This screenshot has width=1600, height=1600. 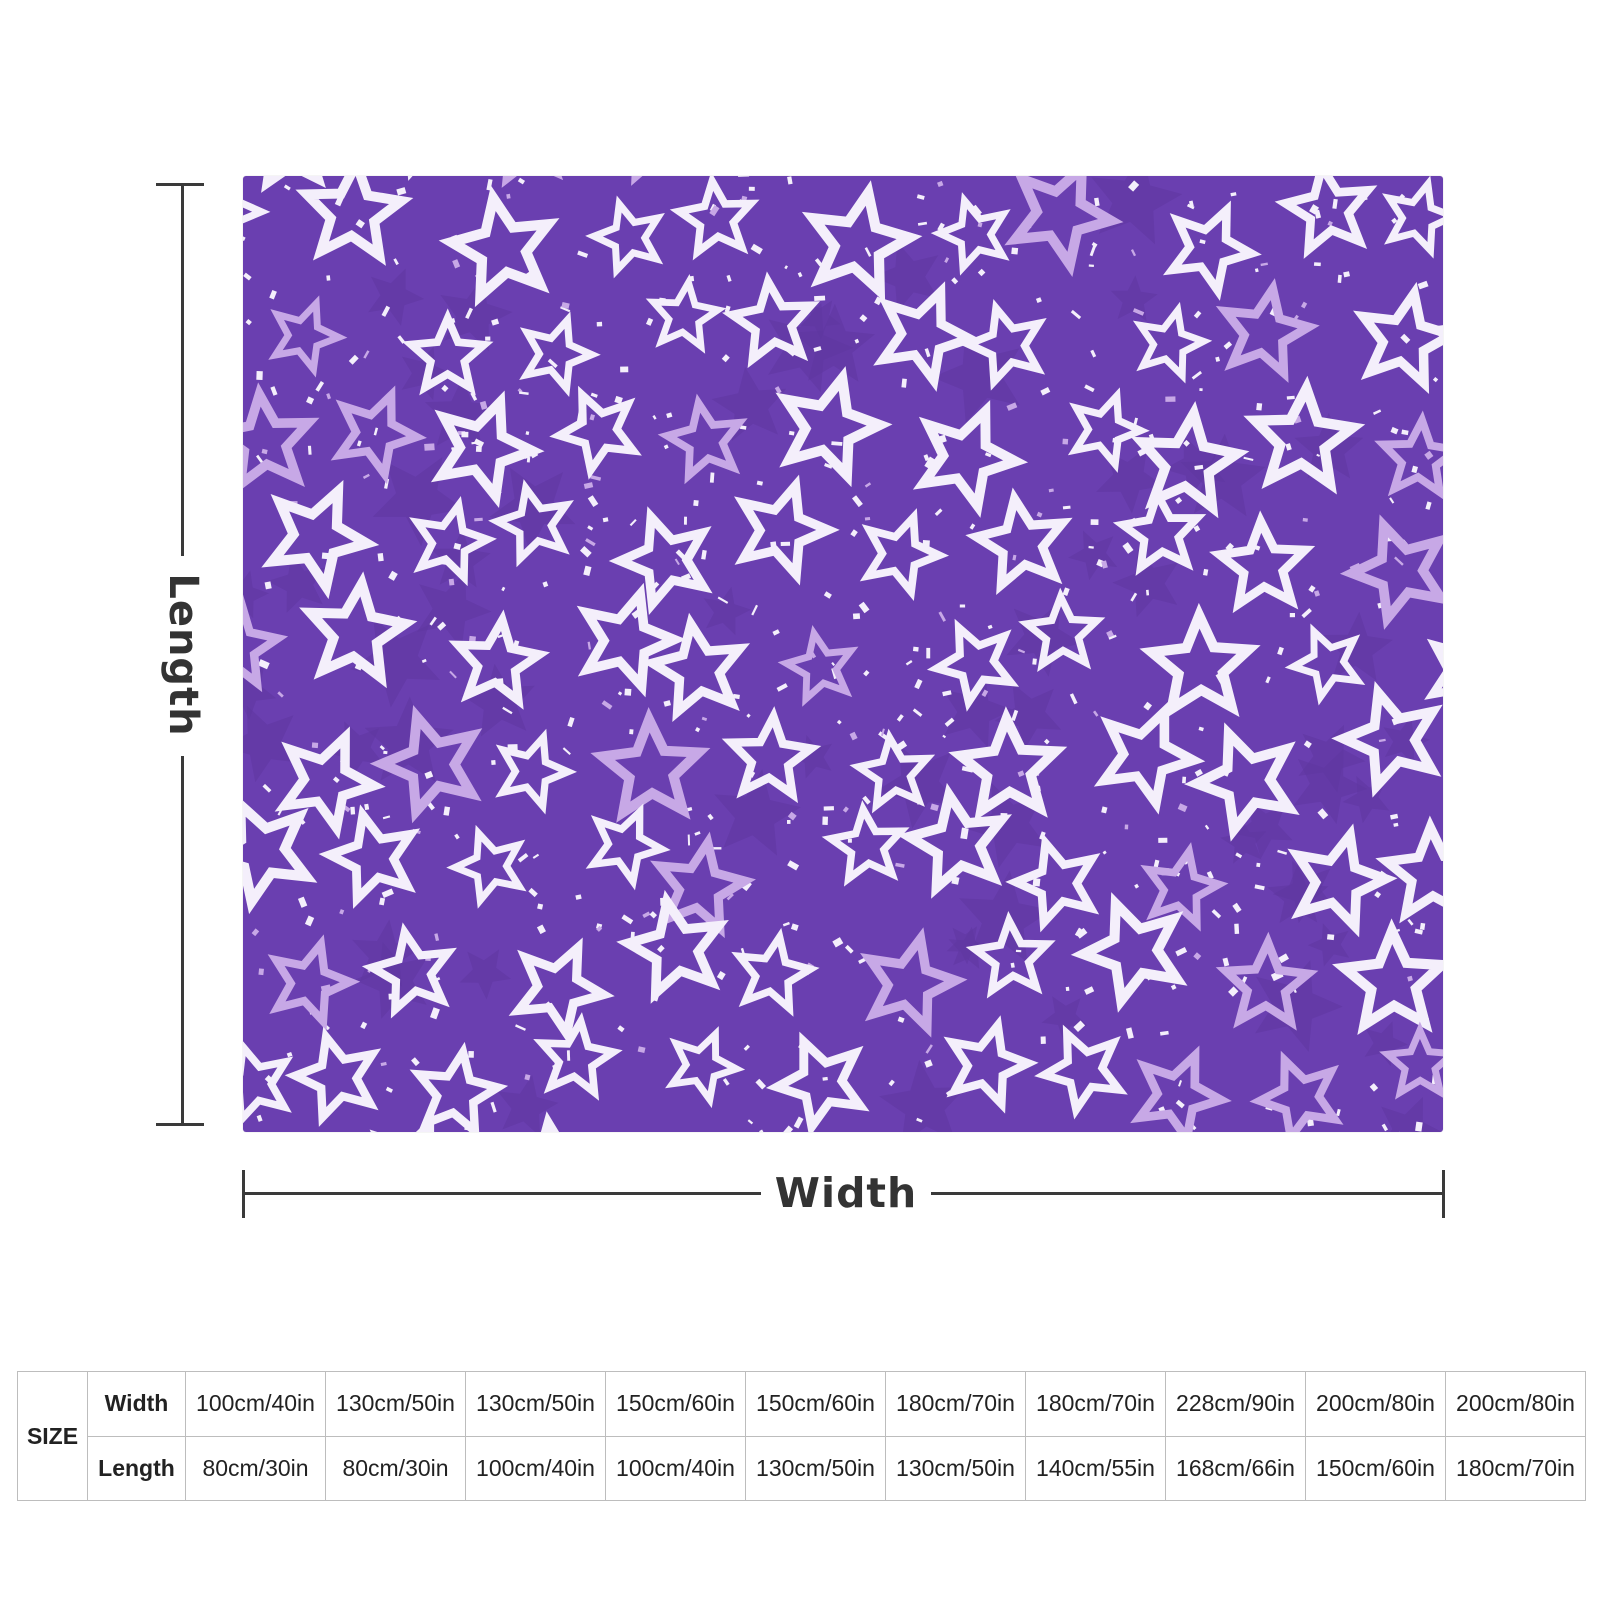 I want to click on length-dimension-line-top, so click(x=182, y=370).